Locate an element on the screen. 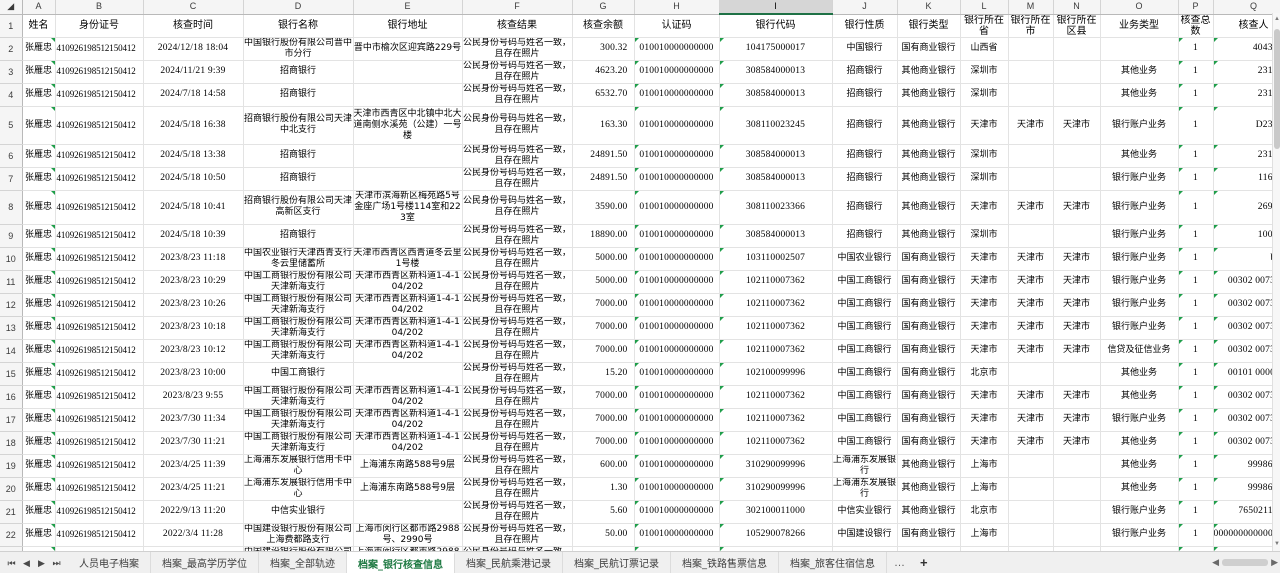 This screenshot has height=573, width=1280. cell-N20 is located at coordinates (1077, 489).